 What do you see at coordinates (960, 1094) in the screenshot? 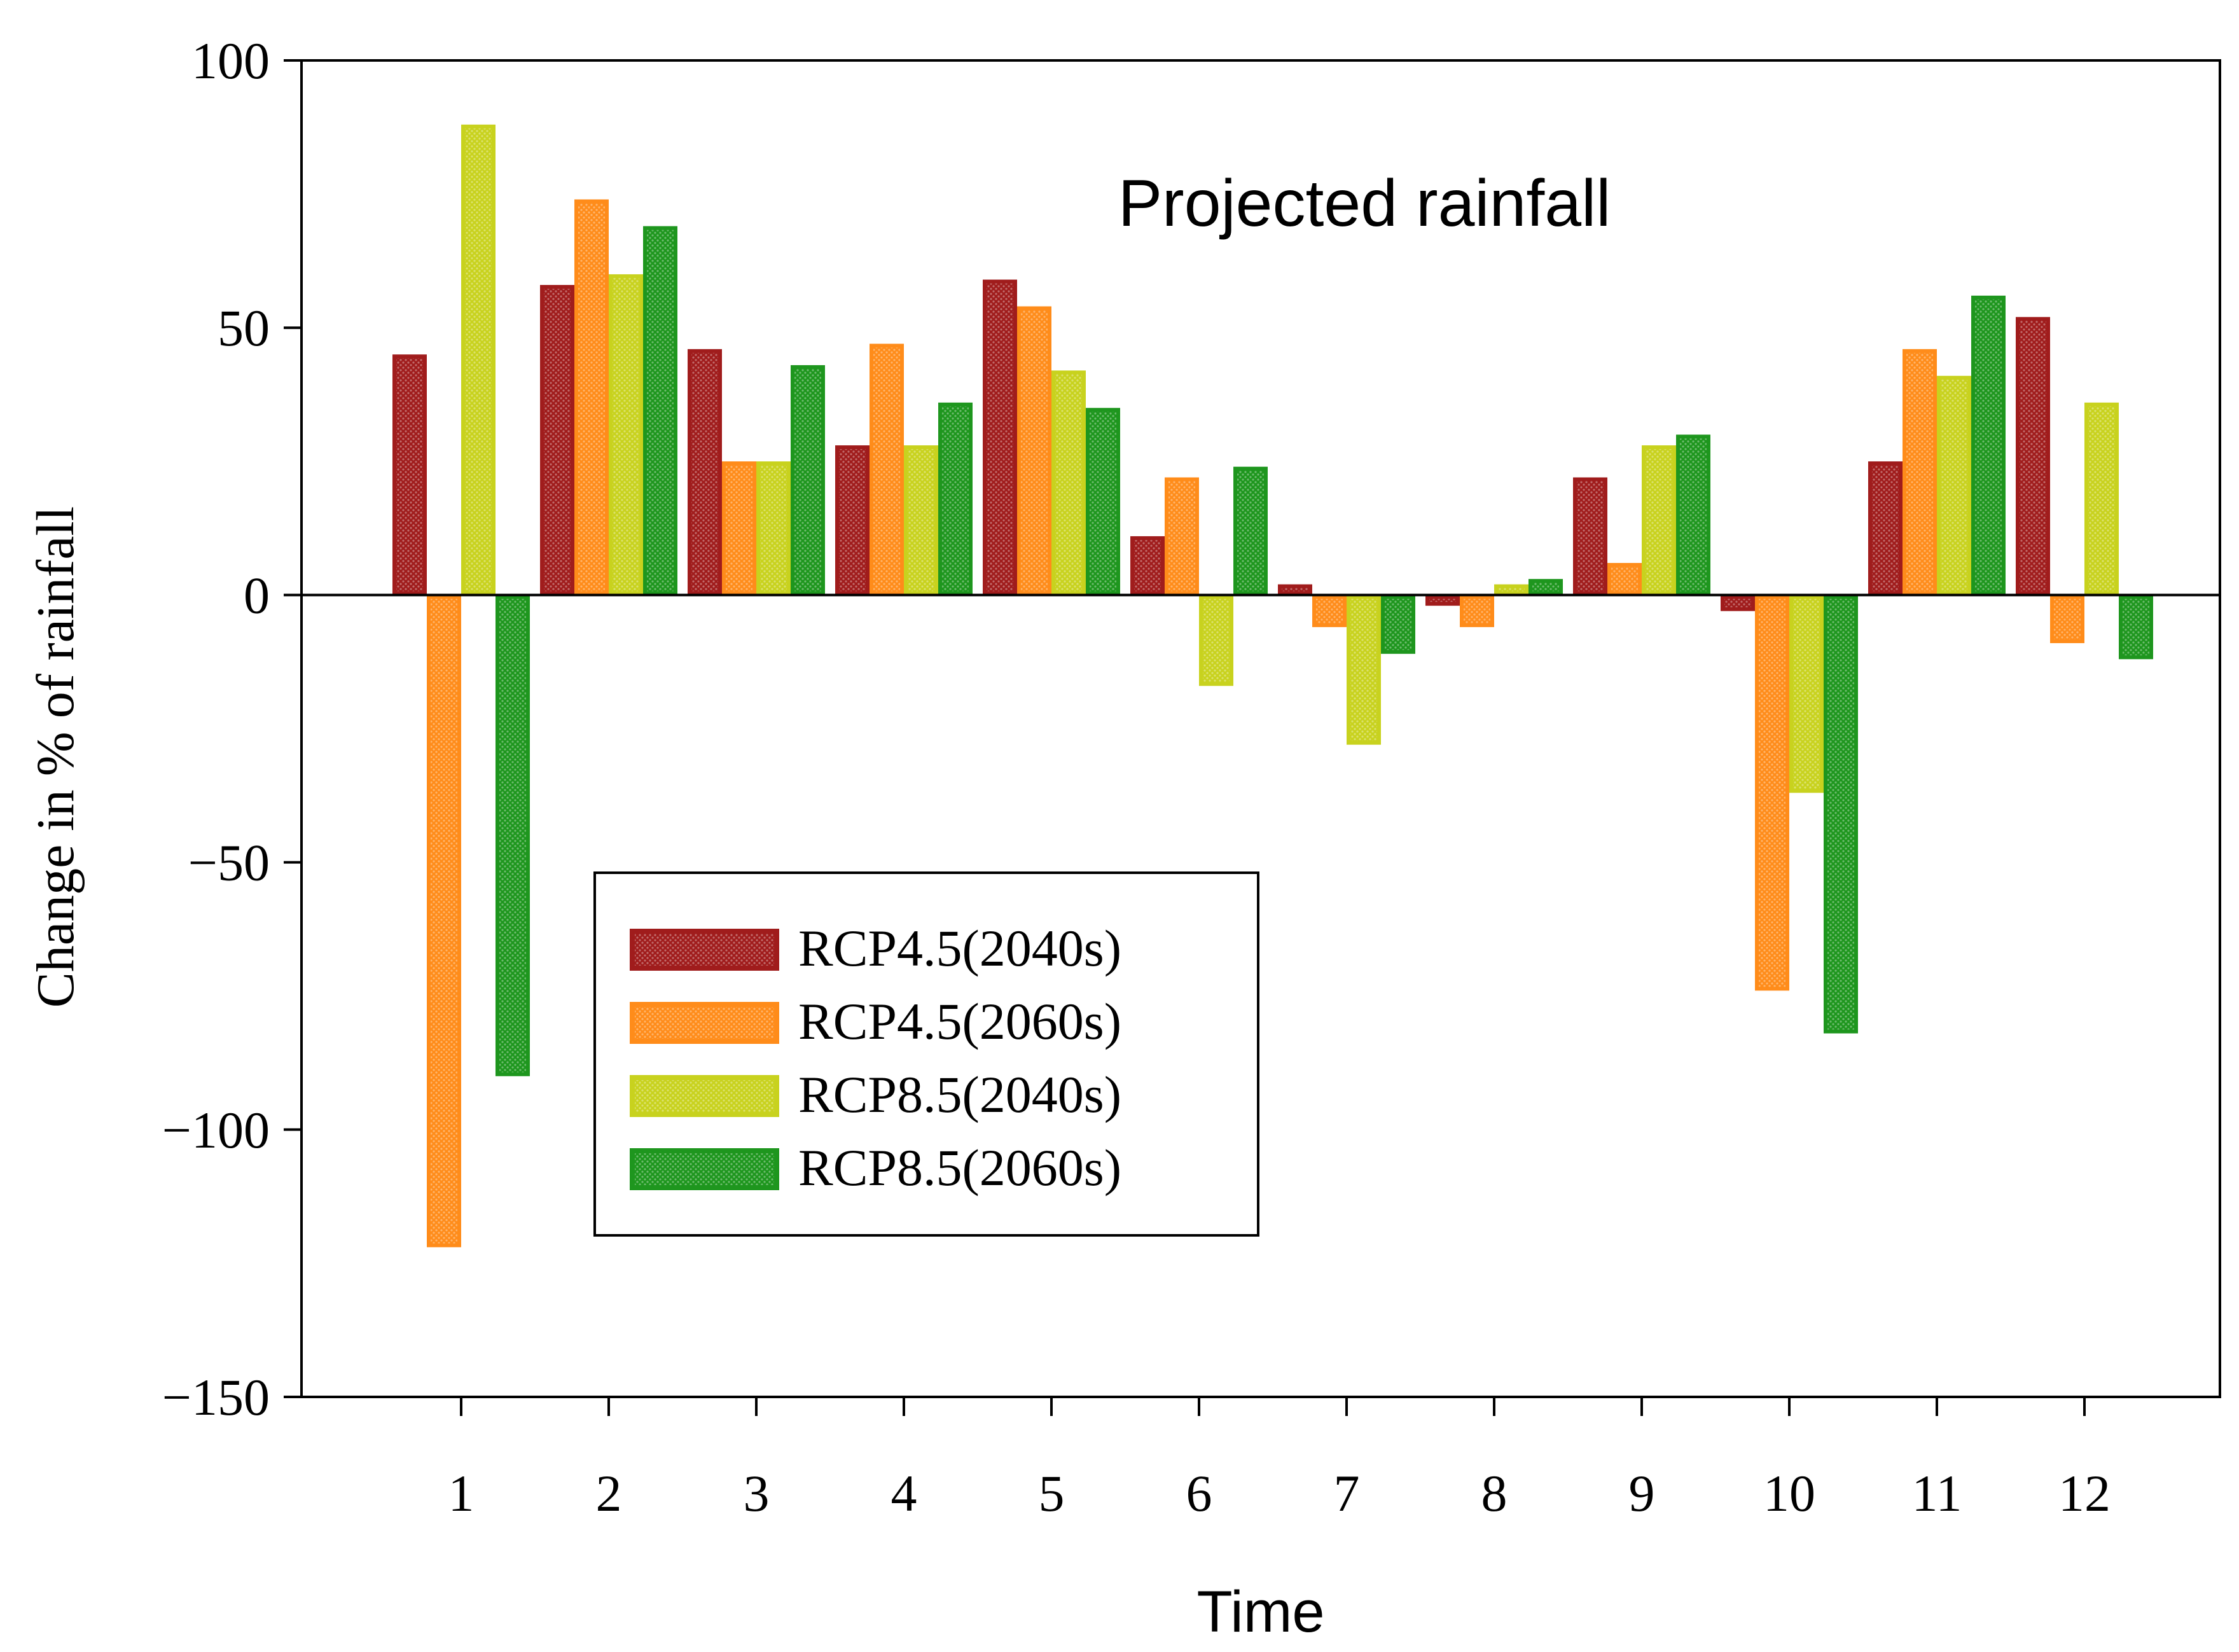
I see `legend-label: RCP8.5(2040s)` at bounding box center [960, 1094].